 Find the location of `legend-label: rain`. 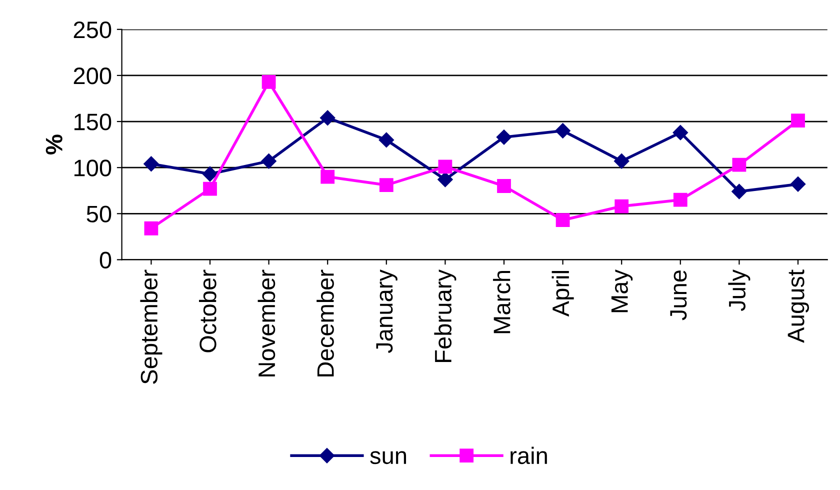

legend-label: rain is located at coordinates (528, 455).